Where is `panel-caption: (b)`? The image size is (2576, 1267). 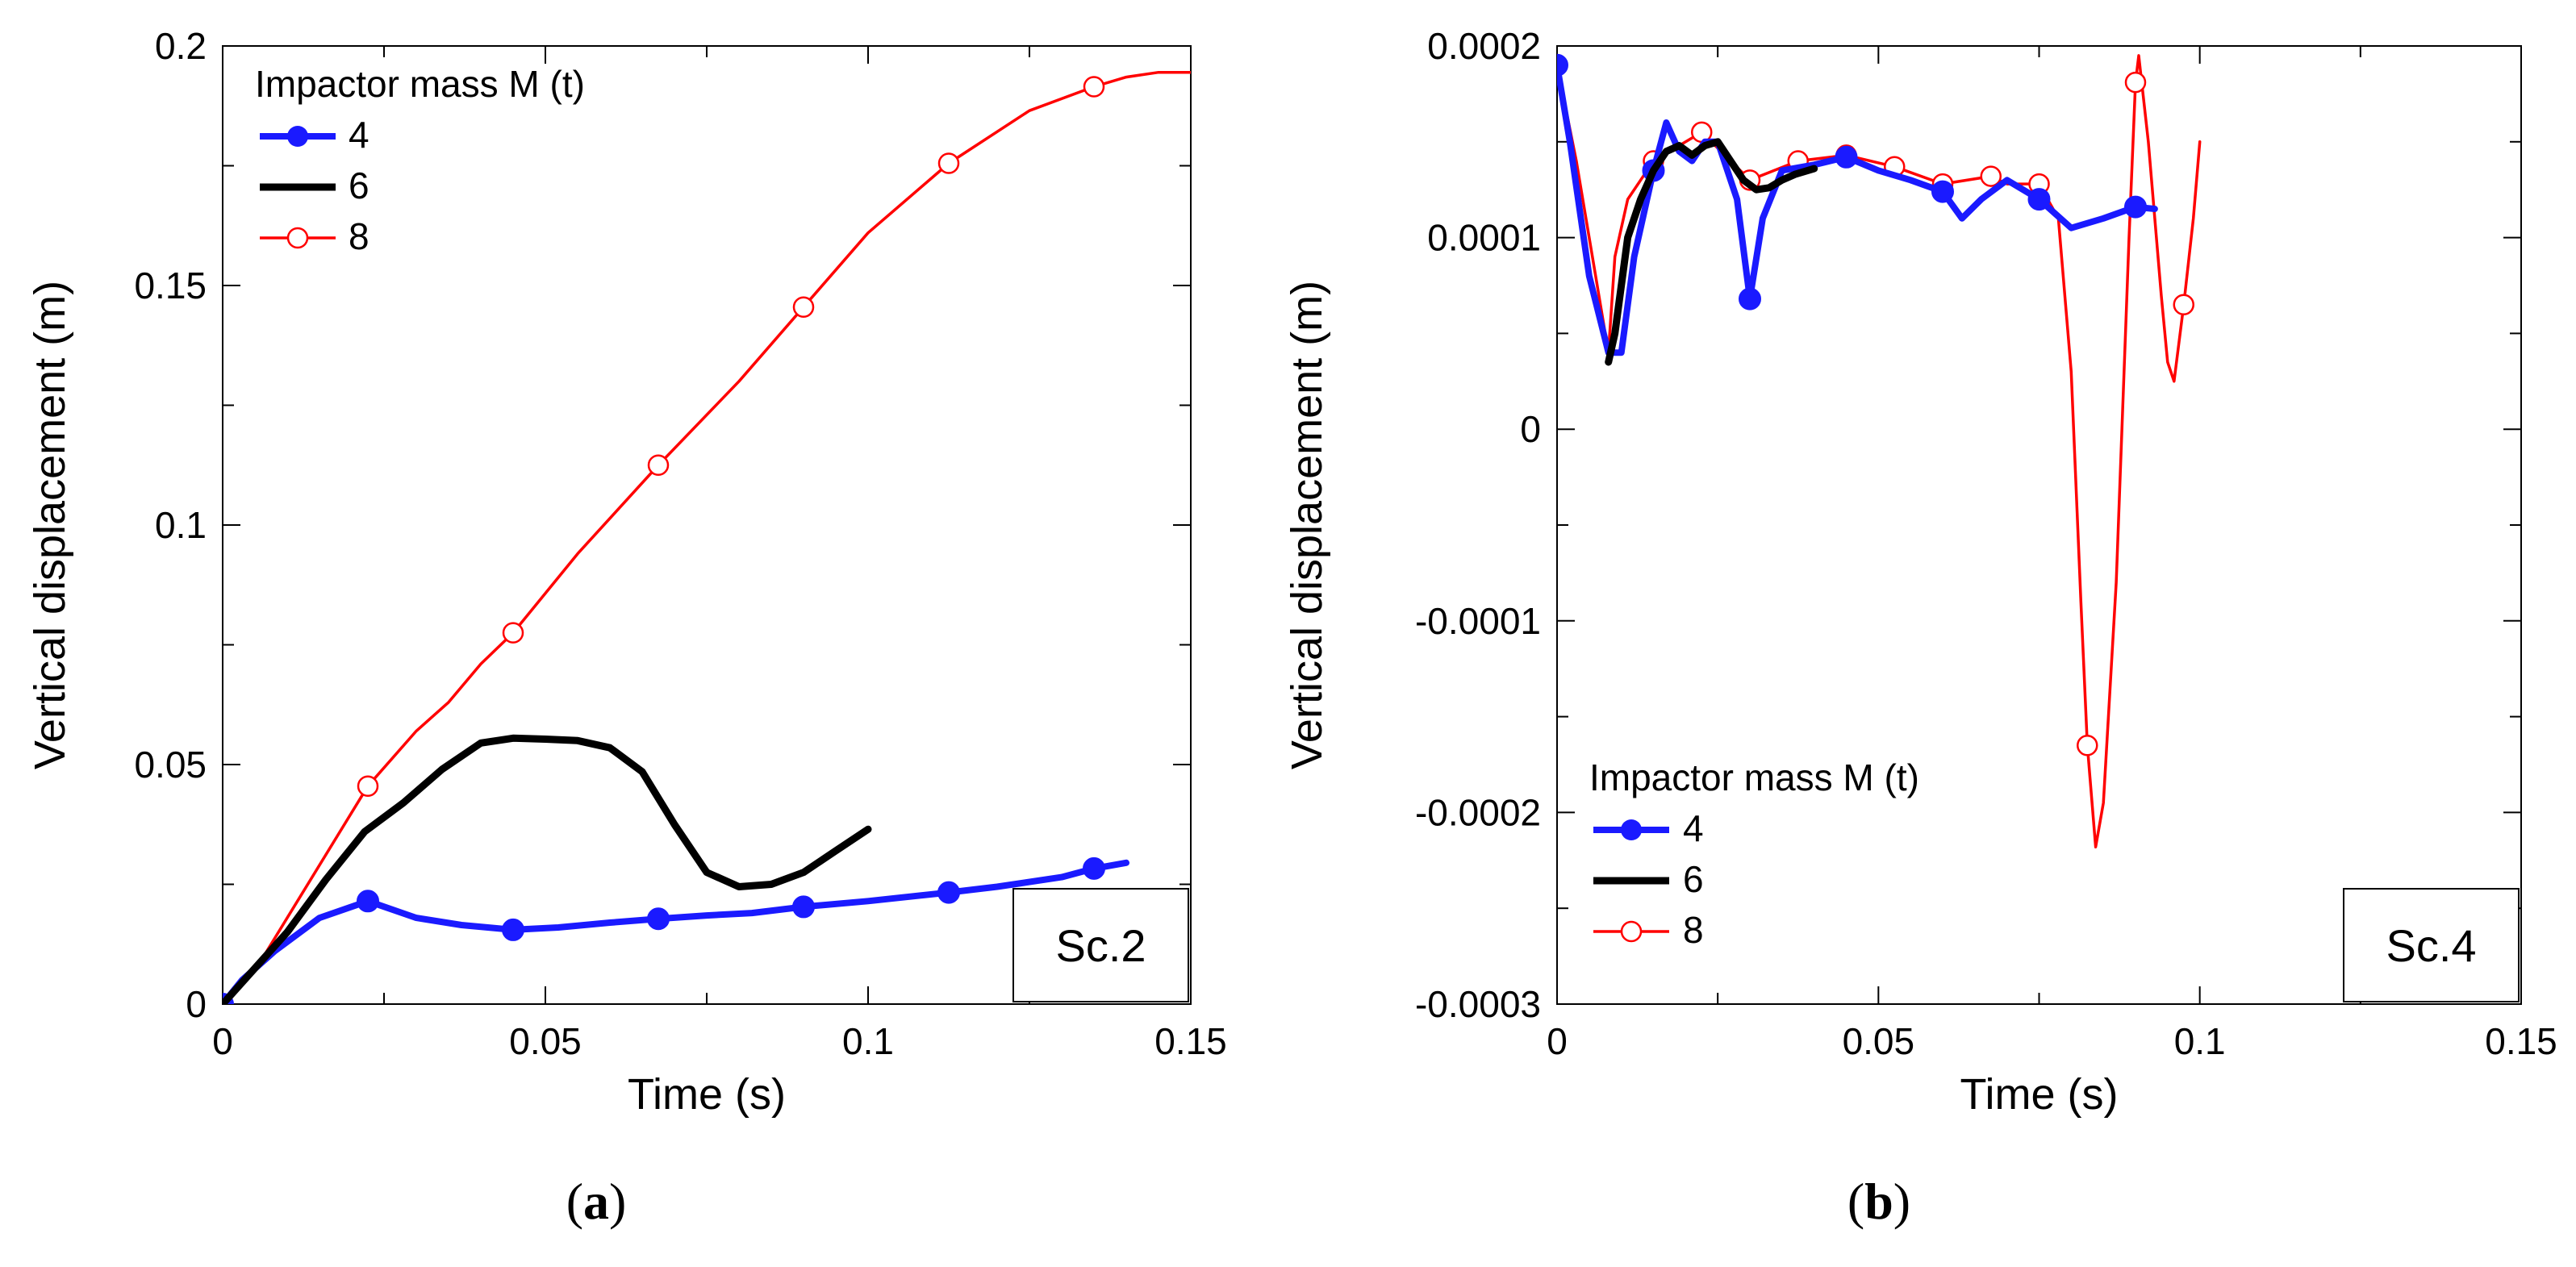 panel-caption: (b) is located at coordinates (1879, 1201).